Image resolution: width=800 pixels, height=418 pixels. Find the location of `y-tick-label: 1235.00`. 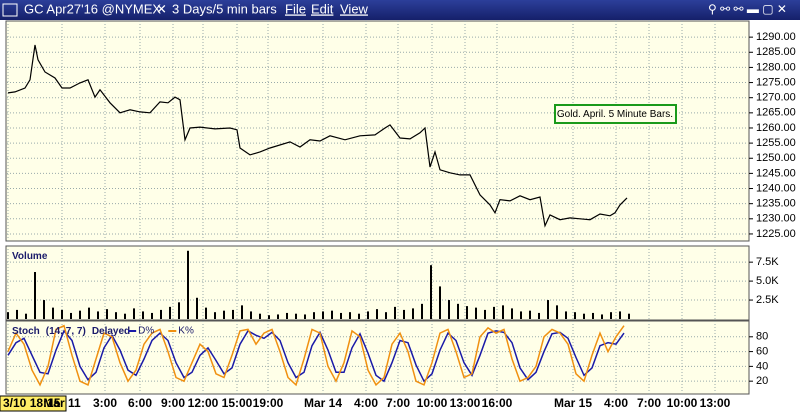

y-tick-label: 1235.00 is located at coordinates (776, 204).